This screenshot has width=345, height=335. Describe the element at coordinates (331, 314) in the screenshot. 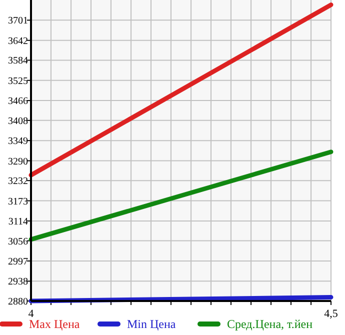

I see `x-tick-label: 4,5` at that location.